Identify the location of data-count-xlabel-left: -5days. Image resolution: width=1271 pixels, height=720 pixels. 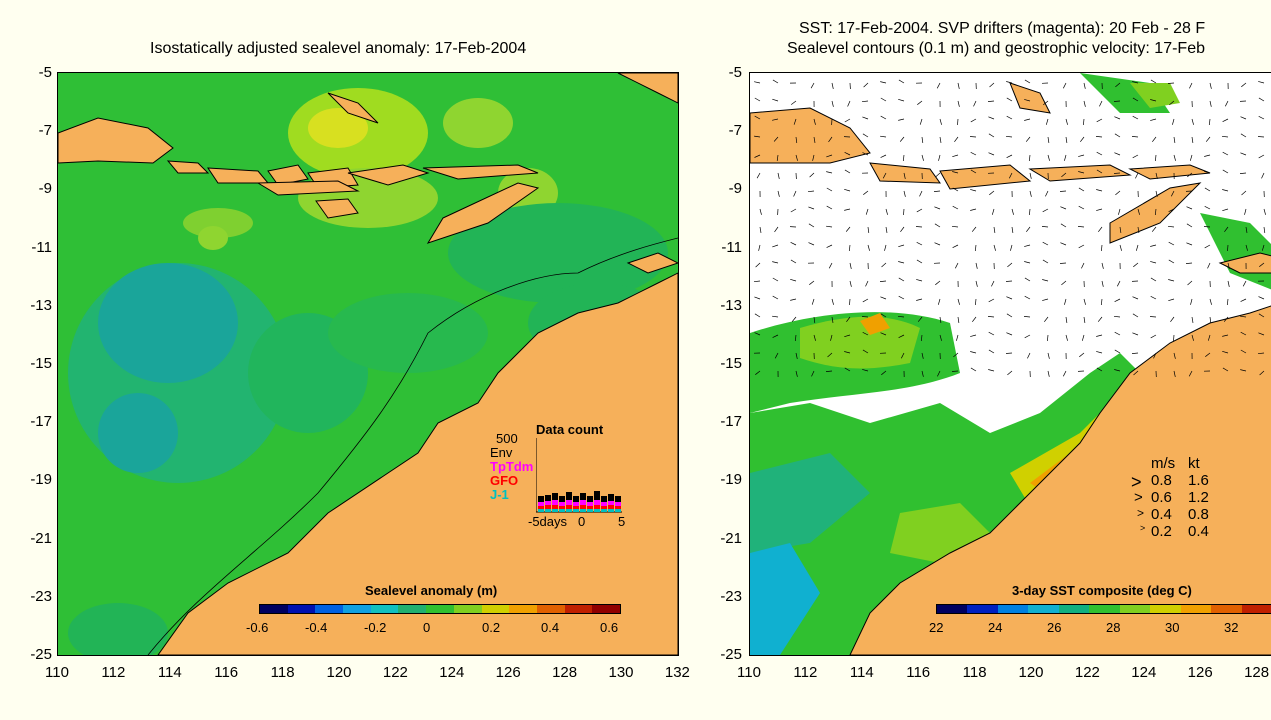
(548, 521).